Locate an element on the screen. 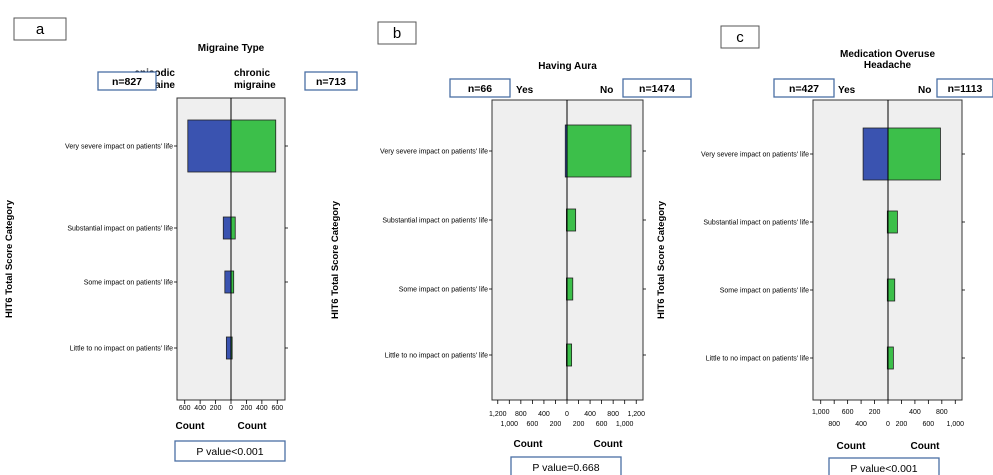  p-value: P value=0.668 is located at coordinates (565, 468).